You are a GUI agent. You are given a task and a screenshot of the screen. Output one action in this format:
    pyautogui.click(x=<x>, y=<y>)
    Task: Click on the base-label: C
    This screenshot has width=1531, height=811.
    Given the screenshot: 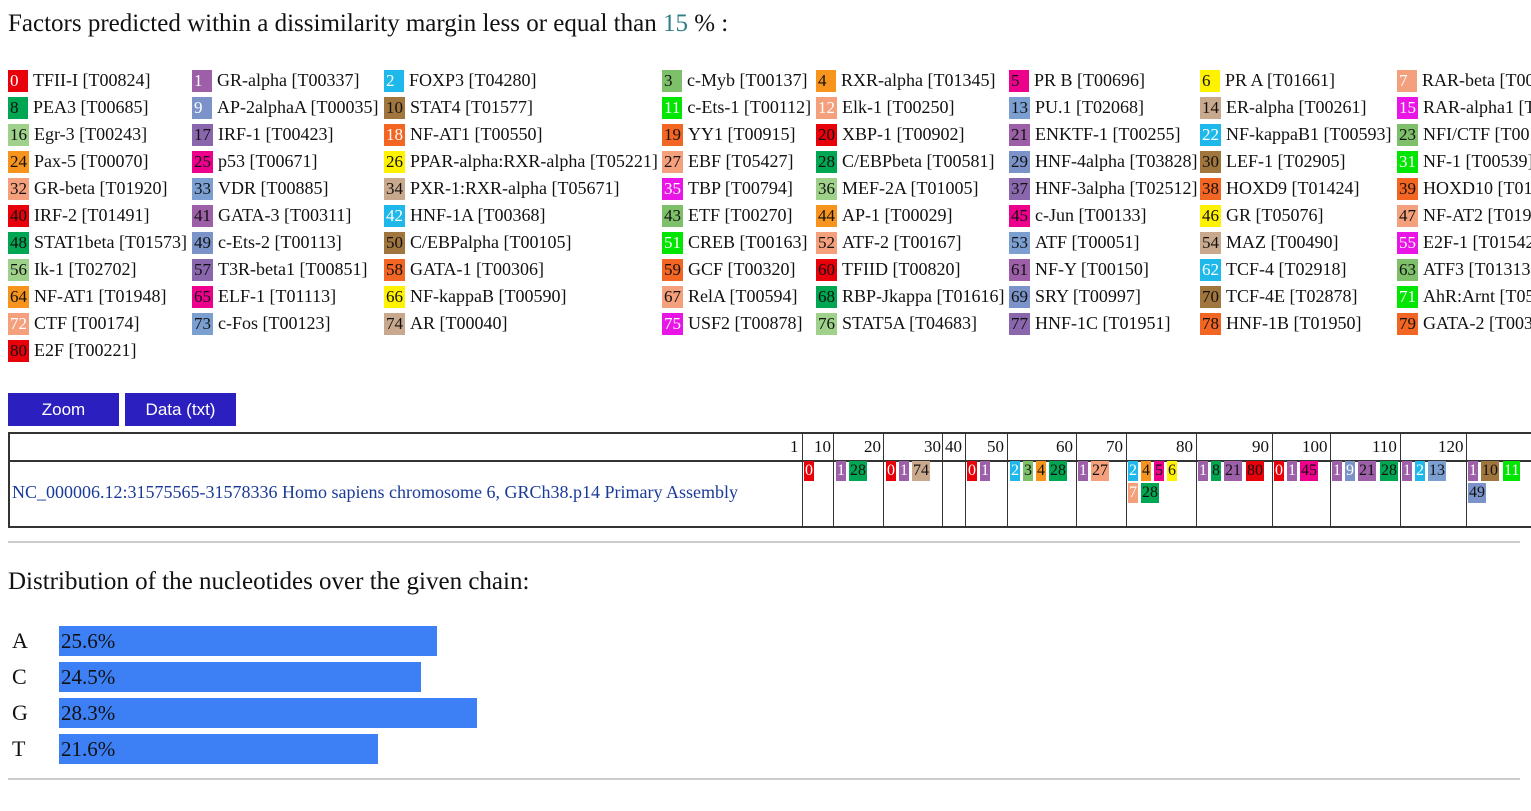 What is the action you would take?
    pyautogui.click(x=19, y=676)
    